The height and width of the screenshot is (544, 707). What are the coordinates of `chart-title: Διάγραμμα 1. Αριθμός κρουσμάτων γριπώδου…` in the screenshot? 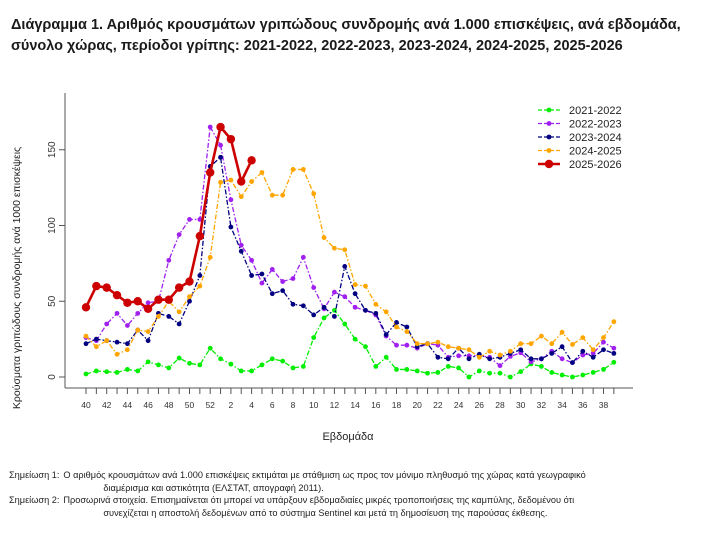 It's located at (356, 36).